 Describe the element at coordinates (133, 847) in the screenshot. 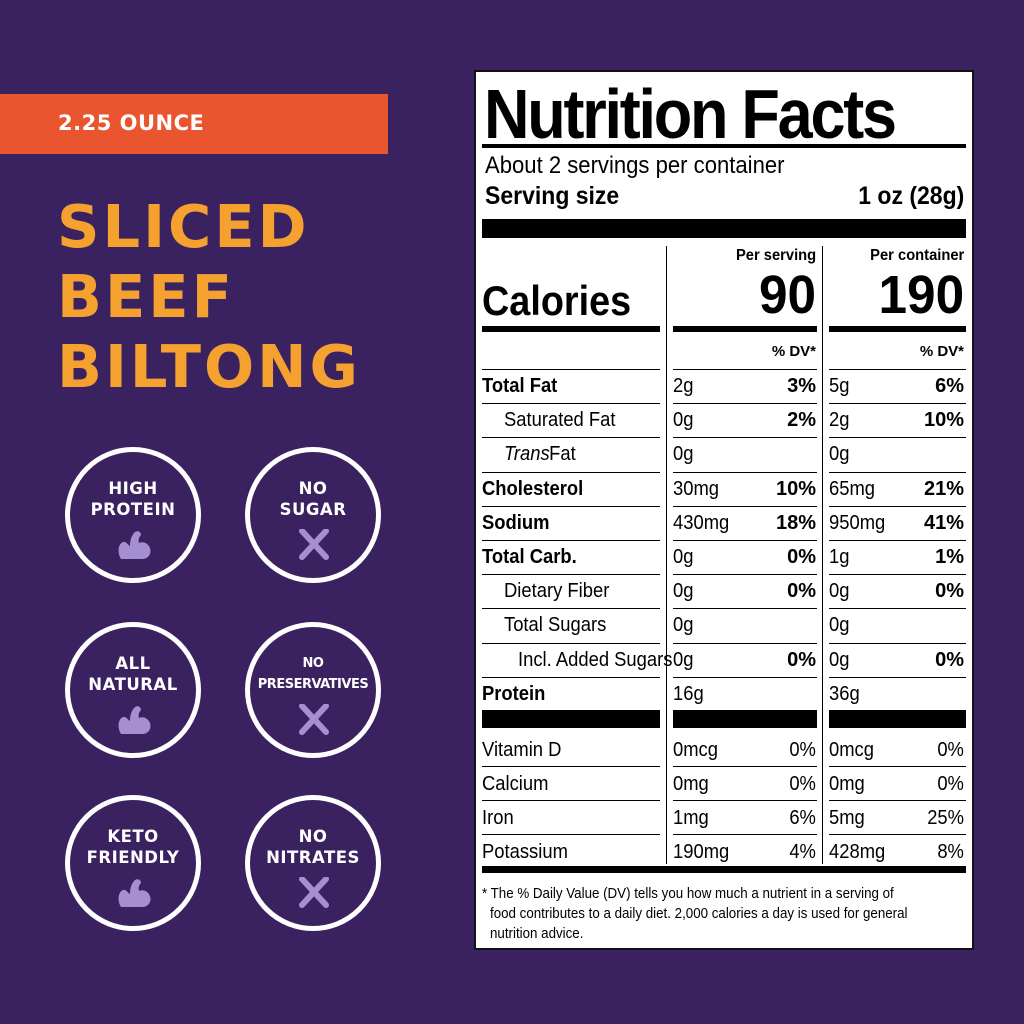

I see `badge-label: KETO FRIENDLY` at that location.